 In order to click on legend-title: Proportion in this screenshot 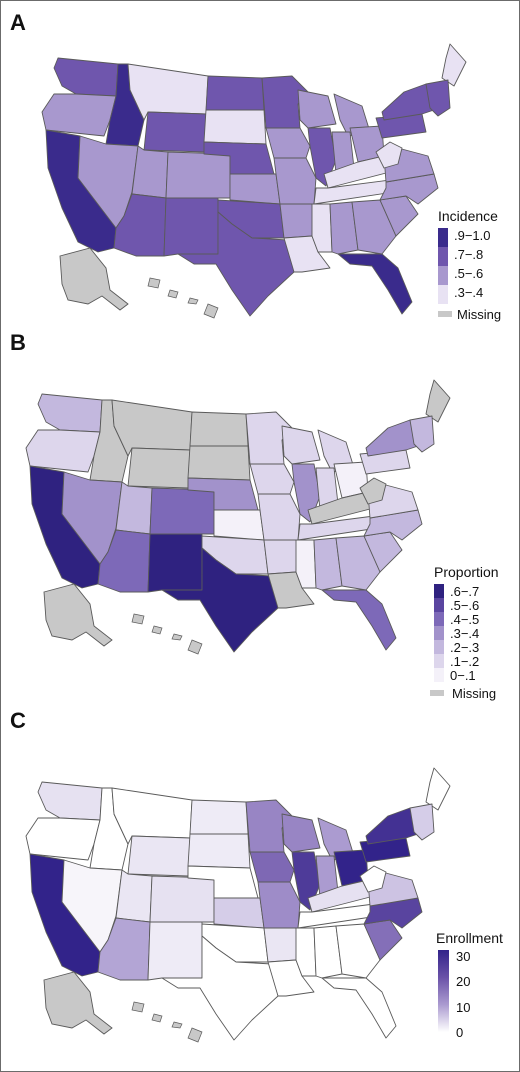, I will do `click(466, 572)`.